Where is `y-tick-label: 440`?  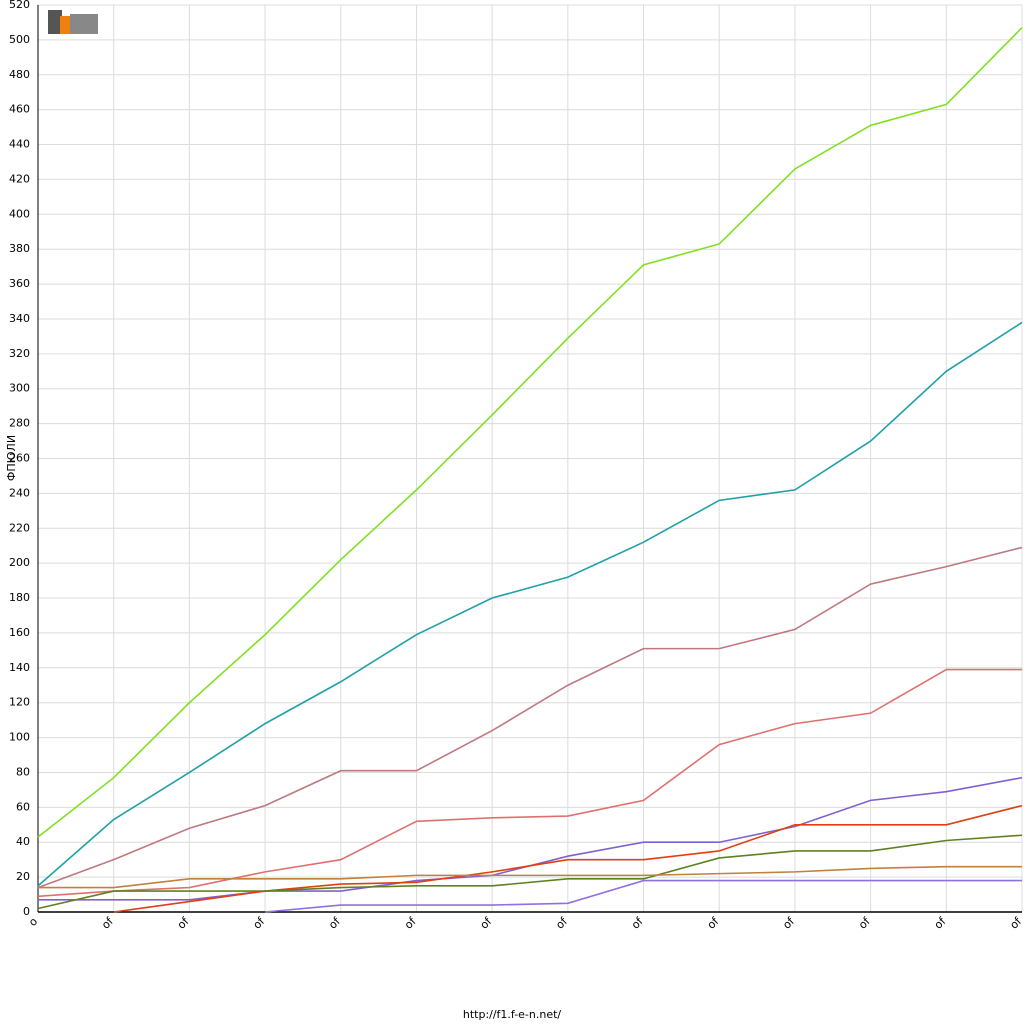 y-tick-label: 440 is located at coordinates (19, 144).